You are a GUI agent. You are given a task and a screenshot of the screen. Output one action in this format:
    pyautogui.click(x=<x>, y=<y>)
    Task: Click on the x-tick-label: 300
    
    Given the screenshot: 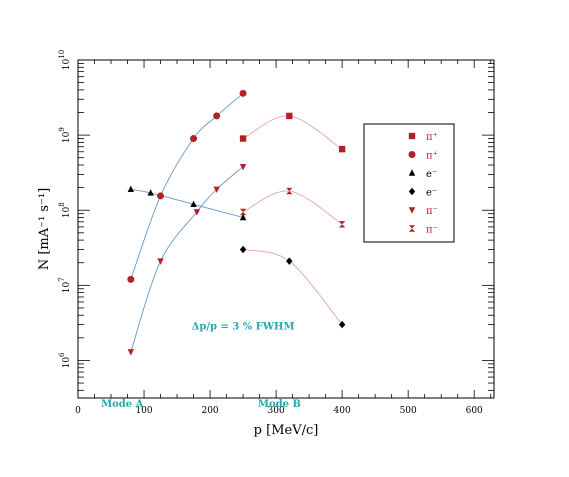 What is the action you would take?
    pyautogui.click(x=276, y=411)
    